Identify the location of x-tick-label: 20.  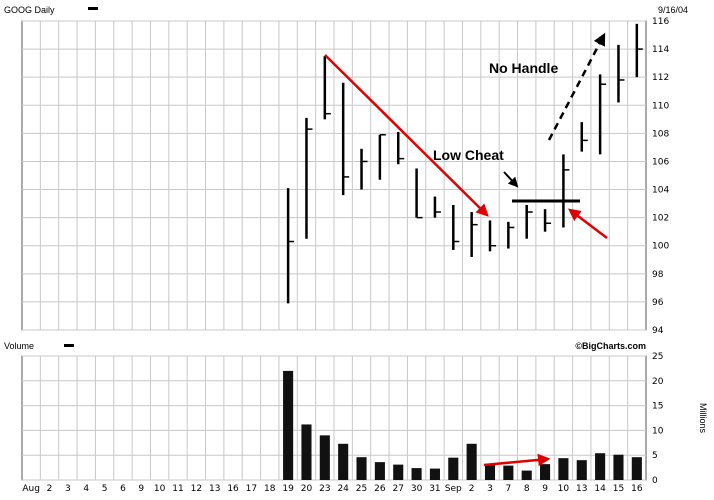
(307, 489).